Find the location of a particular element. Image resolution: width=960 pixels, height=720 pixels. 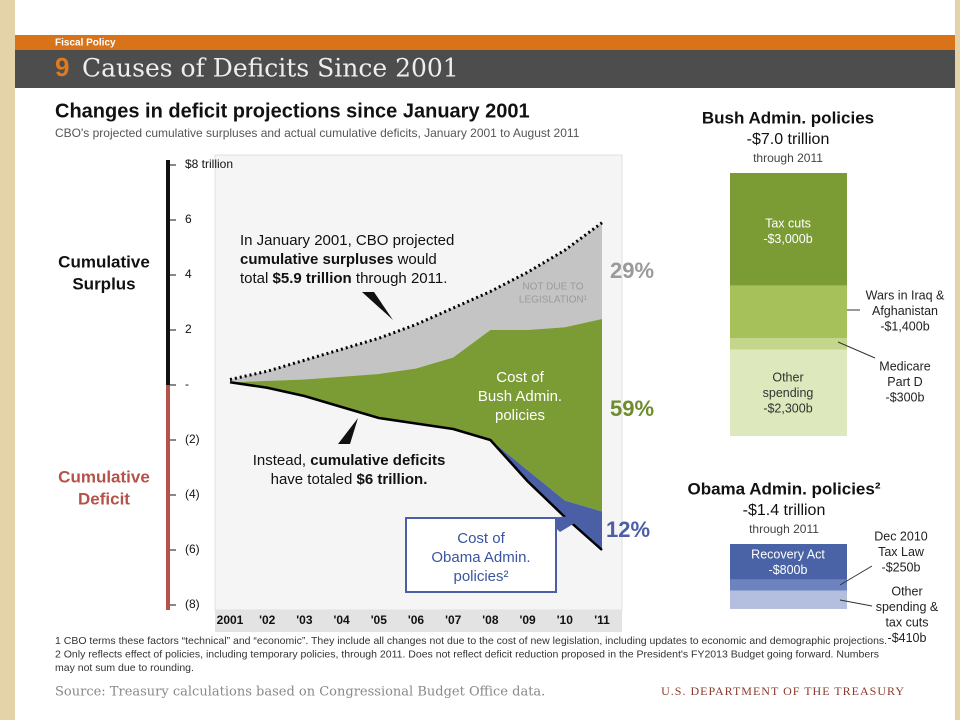

footnote: may not sum due to rounding. is located at coordinates (124, 668).